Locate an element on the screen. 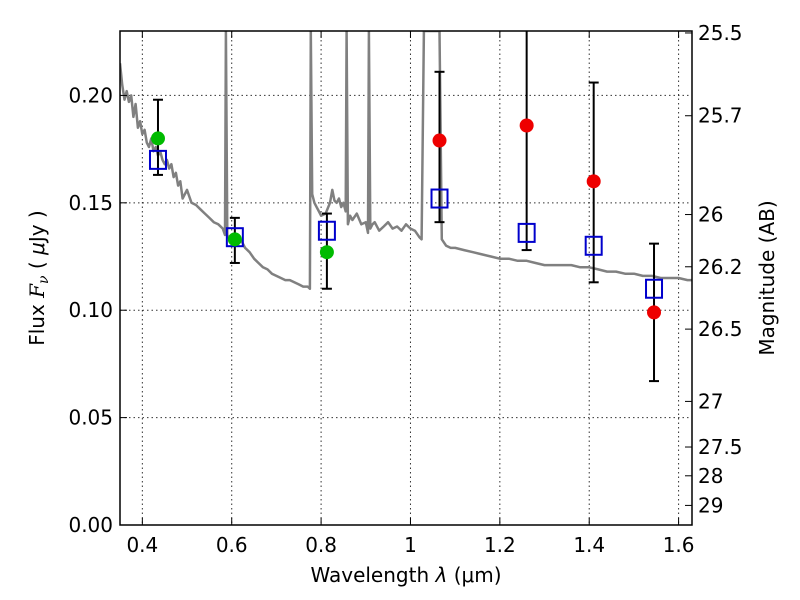 The width and height of the screenshot is (800, 600). y-tick-label: 0.05 is located at coordinates (90, 418).